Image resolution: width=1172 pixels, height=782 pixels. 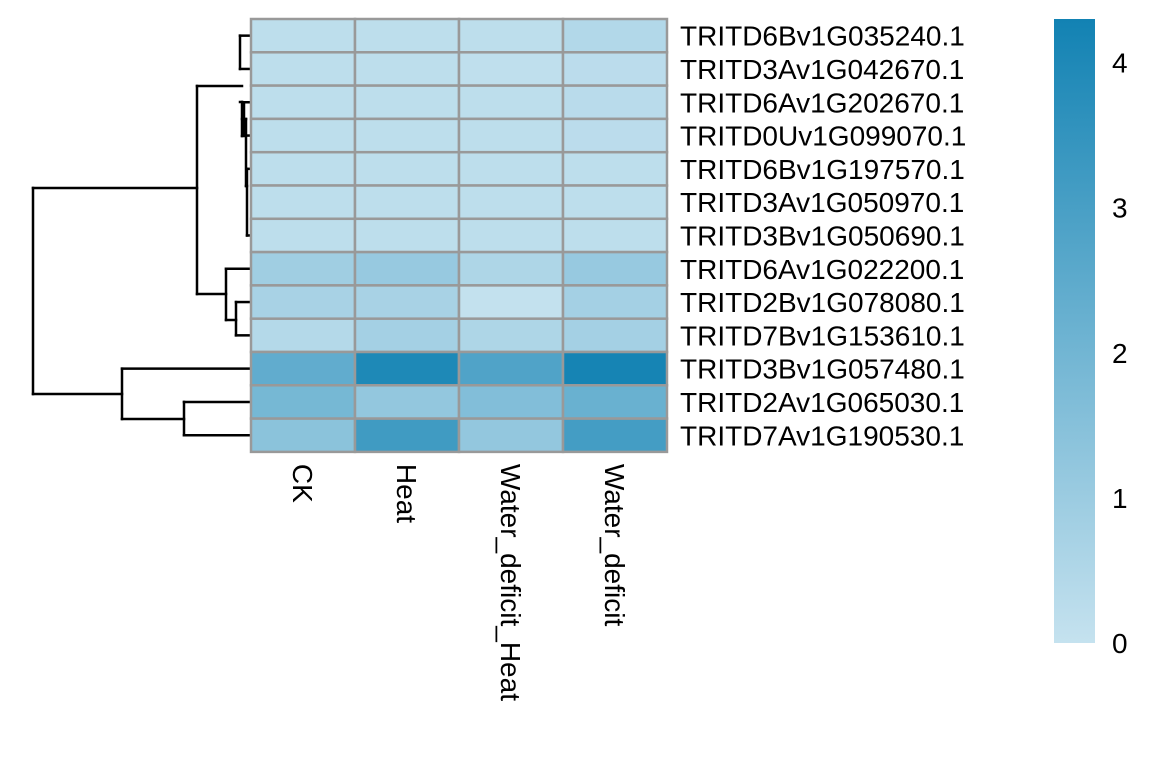 I want to click on row-label: TRITD6Av1G022200.1, so click(x=822, y=269).